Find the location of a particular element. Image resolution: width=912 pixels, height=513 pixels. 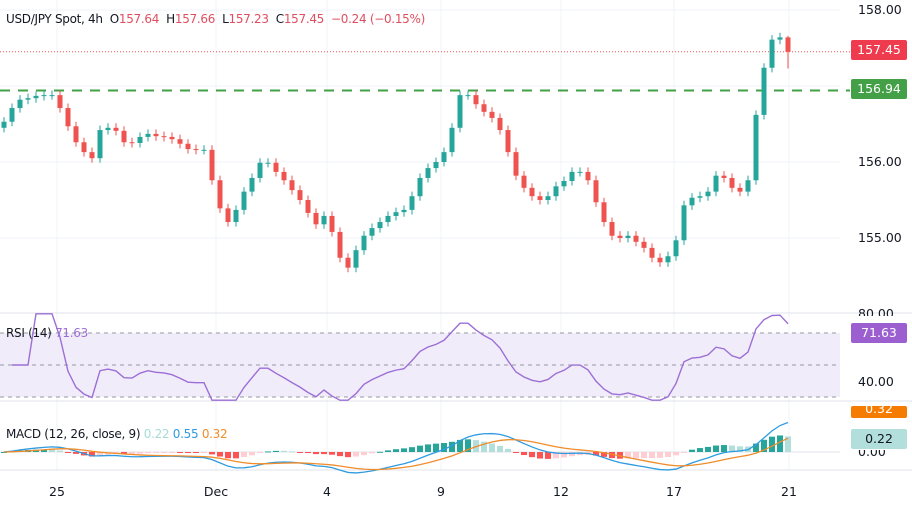

open-value: 157.64 is located at coordinates (139, 19).